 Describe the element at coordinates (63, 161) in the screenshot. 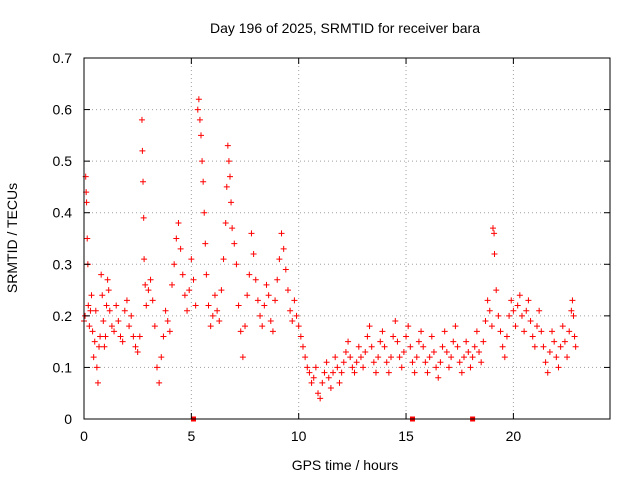

I see `y-tick-label: 0.5` at that location.